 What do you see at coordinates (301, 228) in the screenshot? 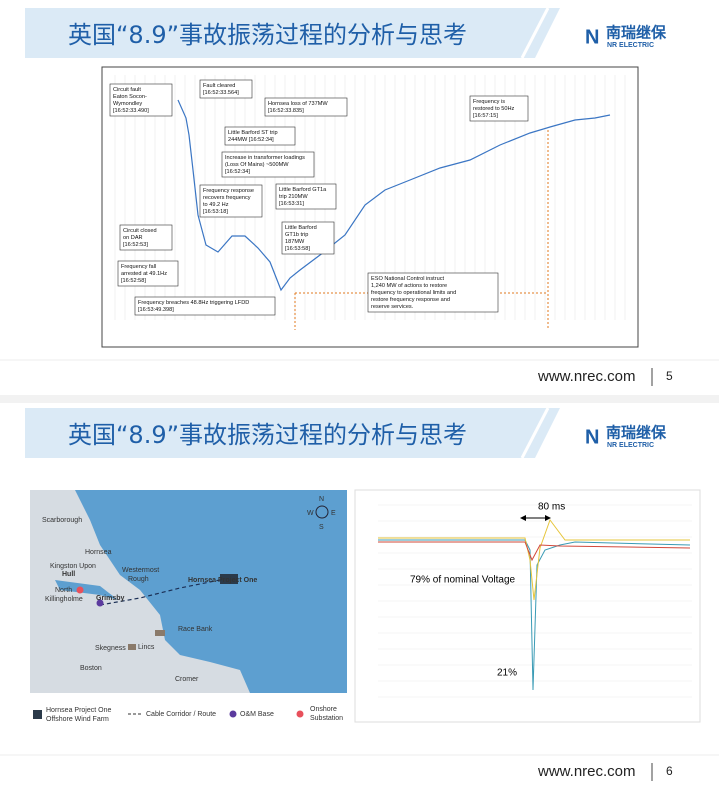
I see `annotation-text: Little Barford` at bounding box center [301, 228].